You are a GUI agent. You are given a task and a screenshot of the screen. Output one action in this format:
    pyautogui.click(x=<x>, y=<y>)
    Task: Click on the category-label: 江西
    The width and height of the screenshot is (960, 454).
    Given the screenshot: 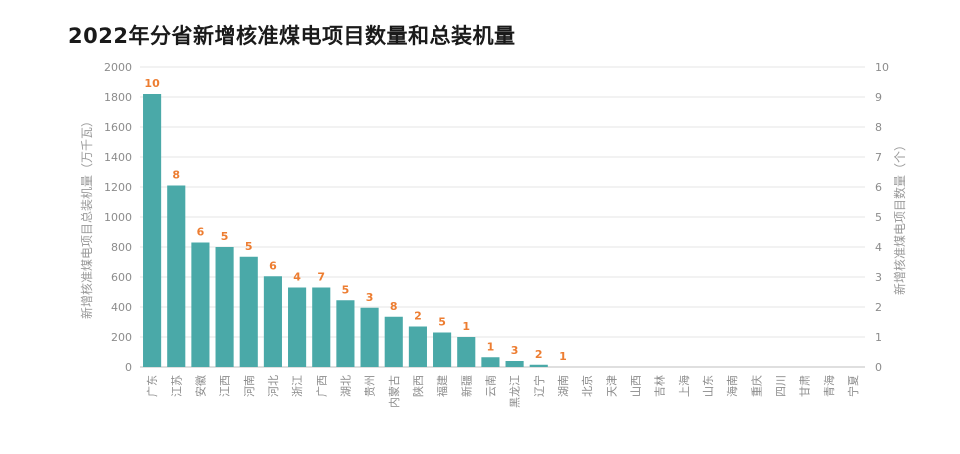 What is the action you would take?
    pyautogui.click(x=225, y=386)
    